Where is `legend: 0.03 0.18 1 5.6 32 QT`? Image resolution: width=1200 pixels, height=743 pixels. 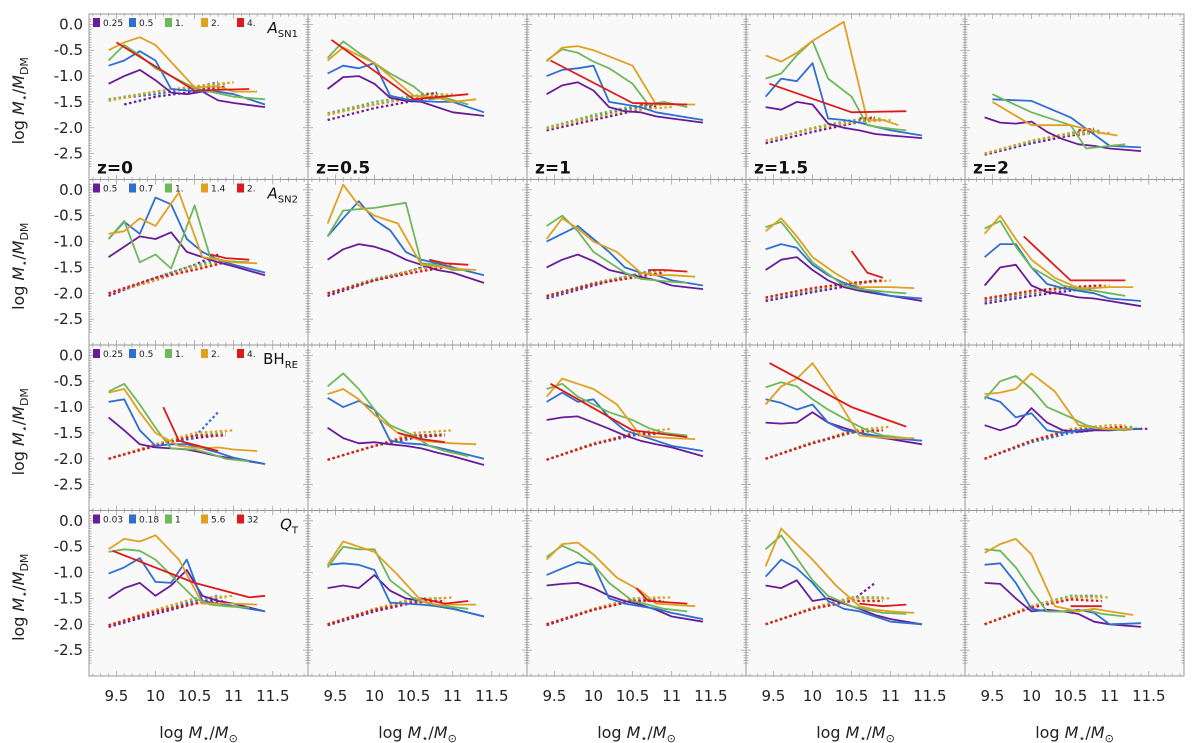 legend: 0.03 0.18 1 5.6 32 QT is located at coordinates (196, 525).